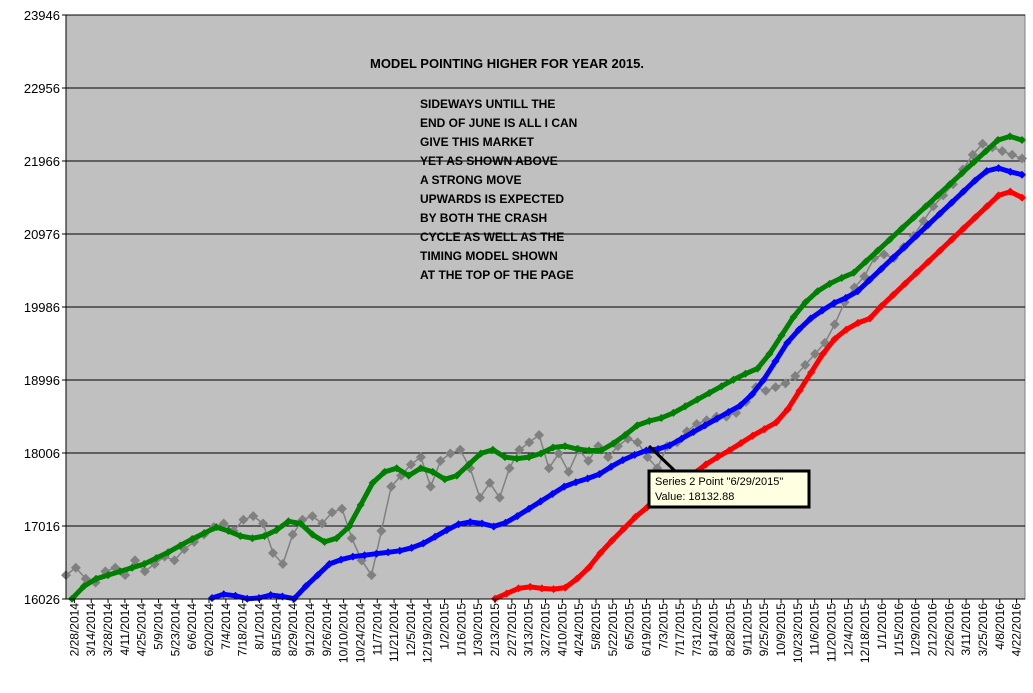 This screenshot has width=1033, height=693. What do you see at coordinates (226, 626) in the screenshot?
I see `x-tick-label: 7/4/2014` at bounding box center [226, 626].